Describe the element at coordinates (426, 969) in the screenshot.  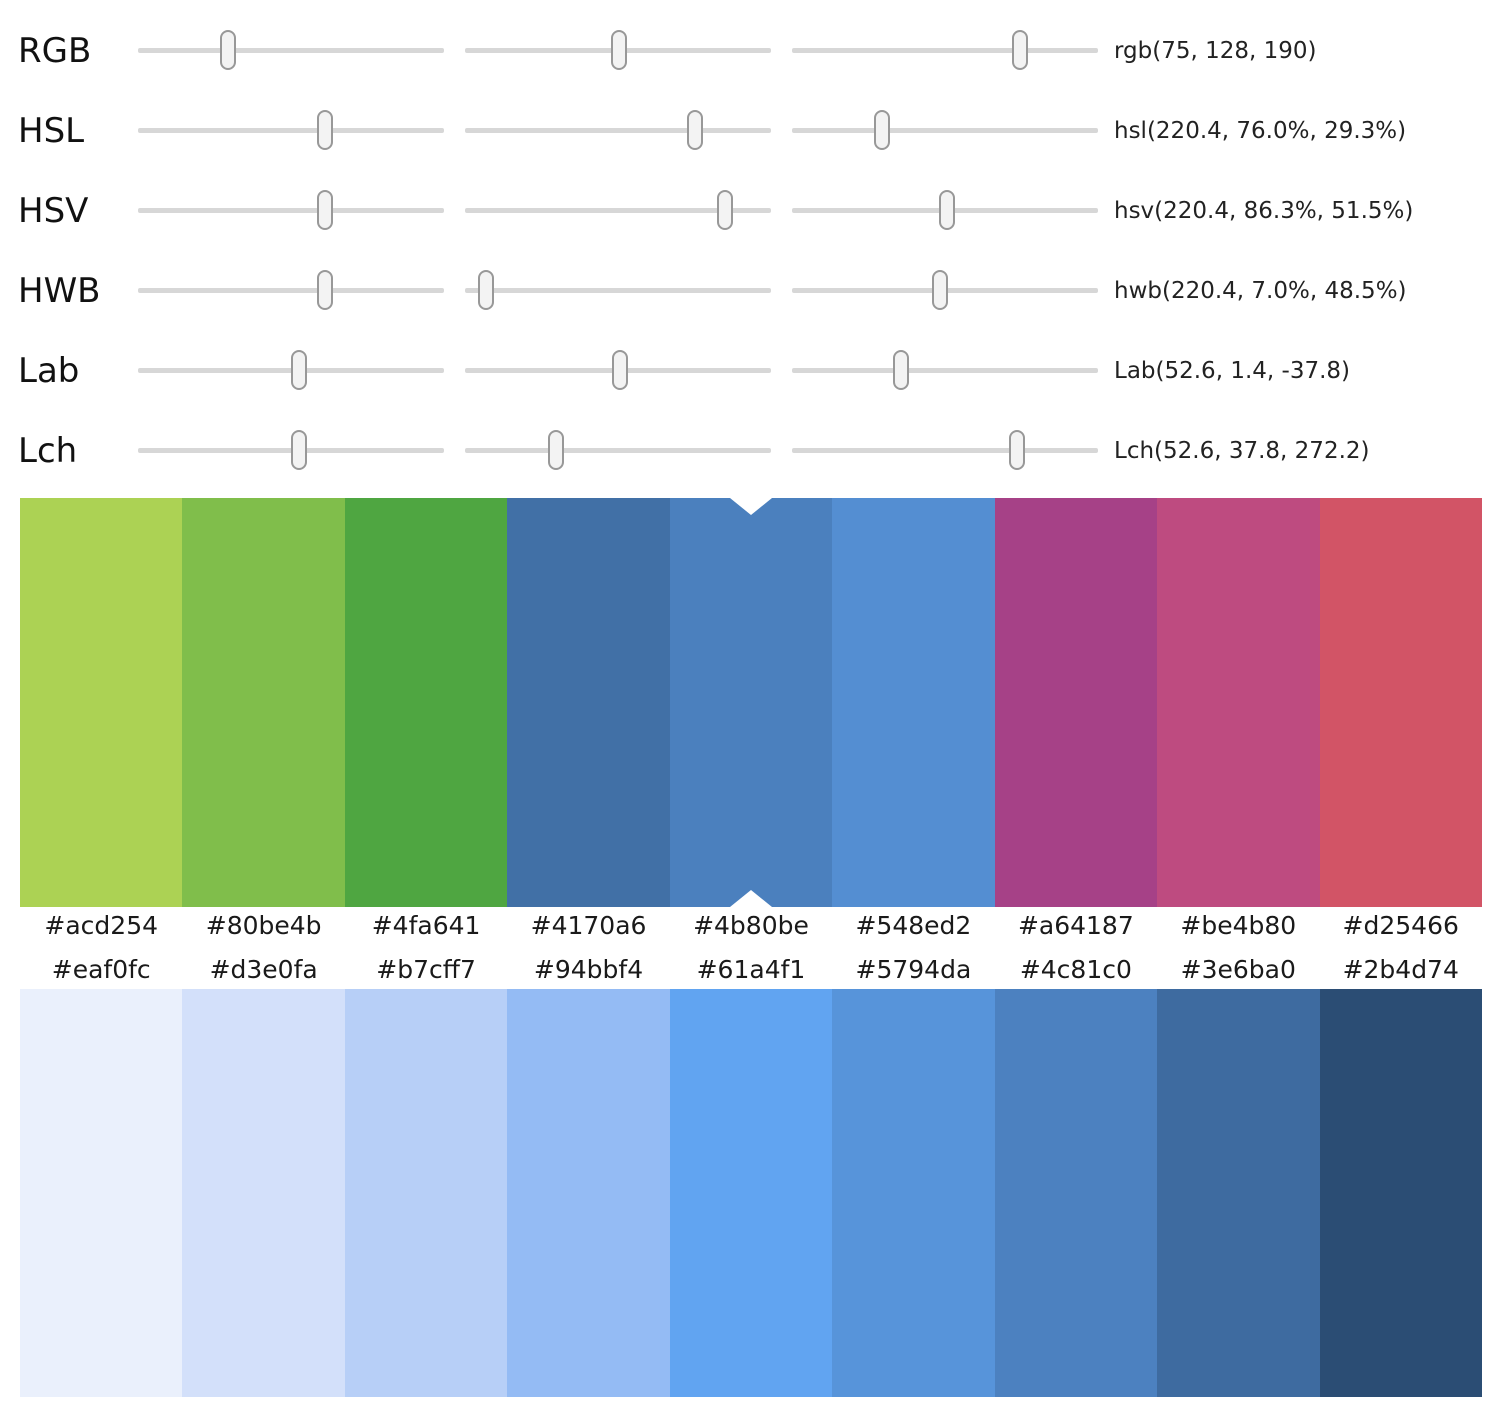
I see `hex-label: #b7cff7` at that location.